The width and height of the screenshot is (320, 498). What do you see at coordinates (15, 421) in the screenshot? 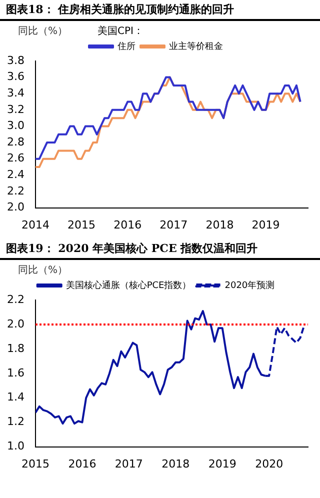
I see `y-tick-label: 1.2` at bounding box center [15, 421].